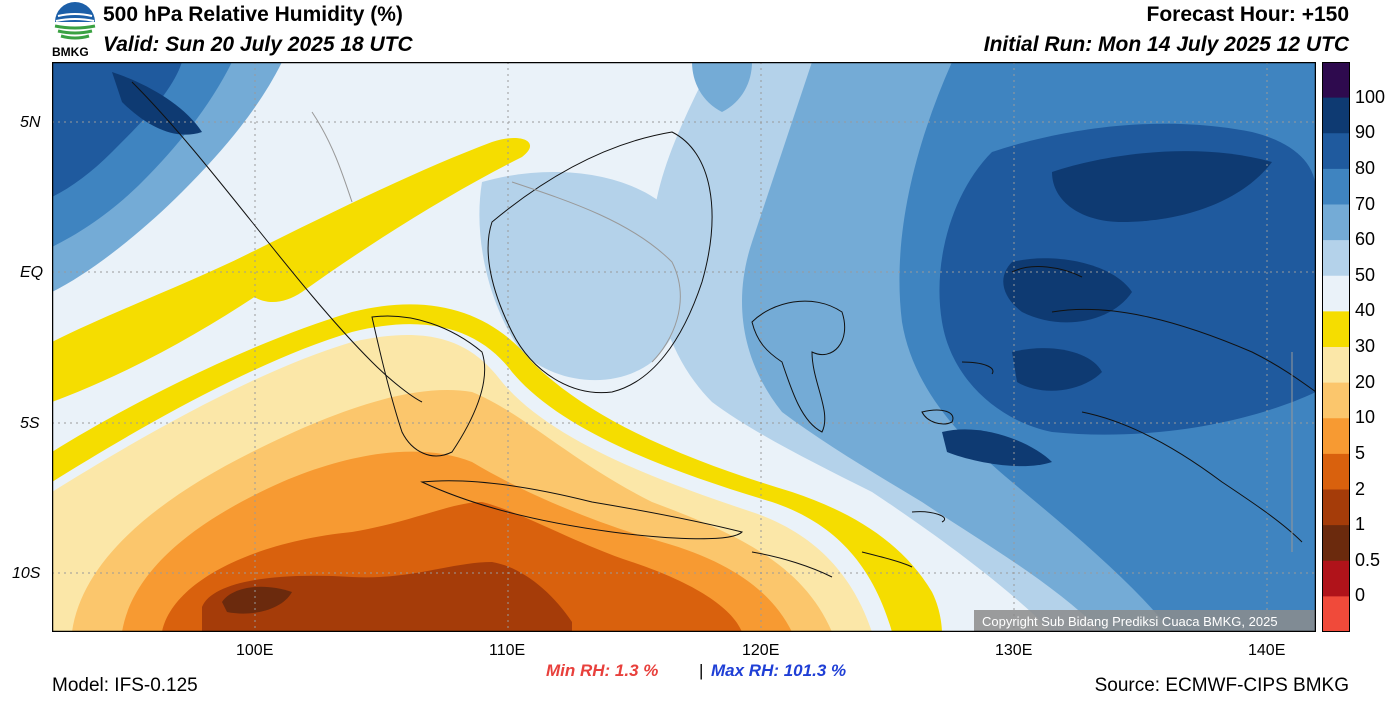  What do you see at coordinates (125, 685) in the screenshot?
I see `model-label: Model: IFS-0.125` at bounding box center [125, 685].